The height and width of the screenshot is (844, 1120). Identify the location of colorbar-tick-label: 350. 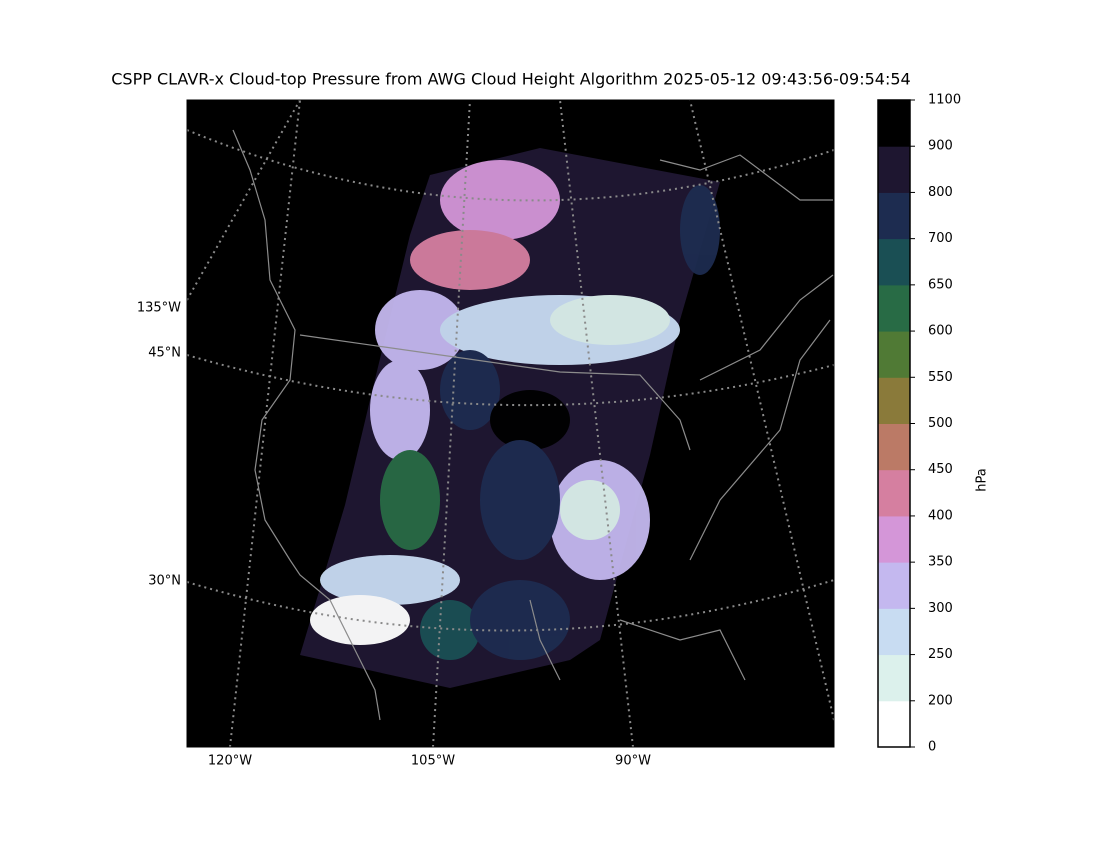
(940, 562).